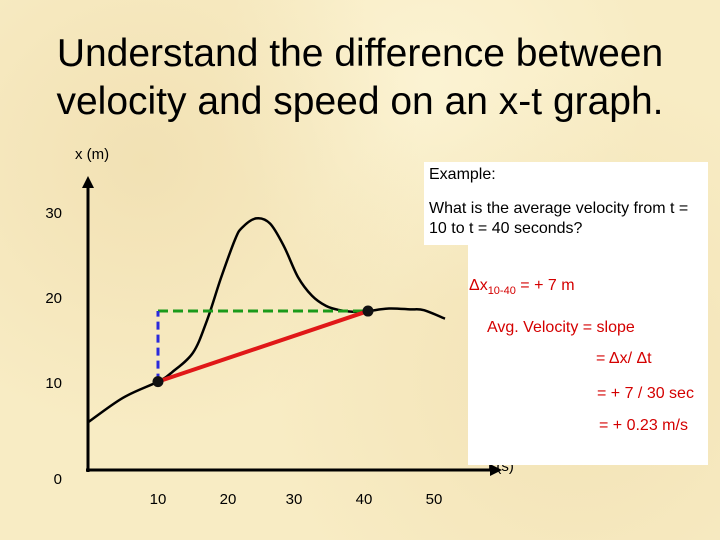  I want to click on y-tick-label: 20, so click(53, 298).